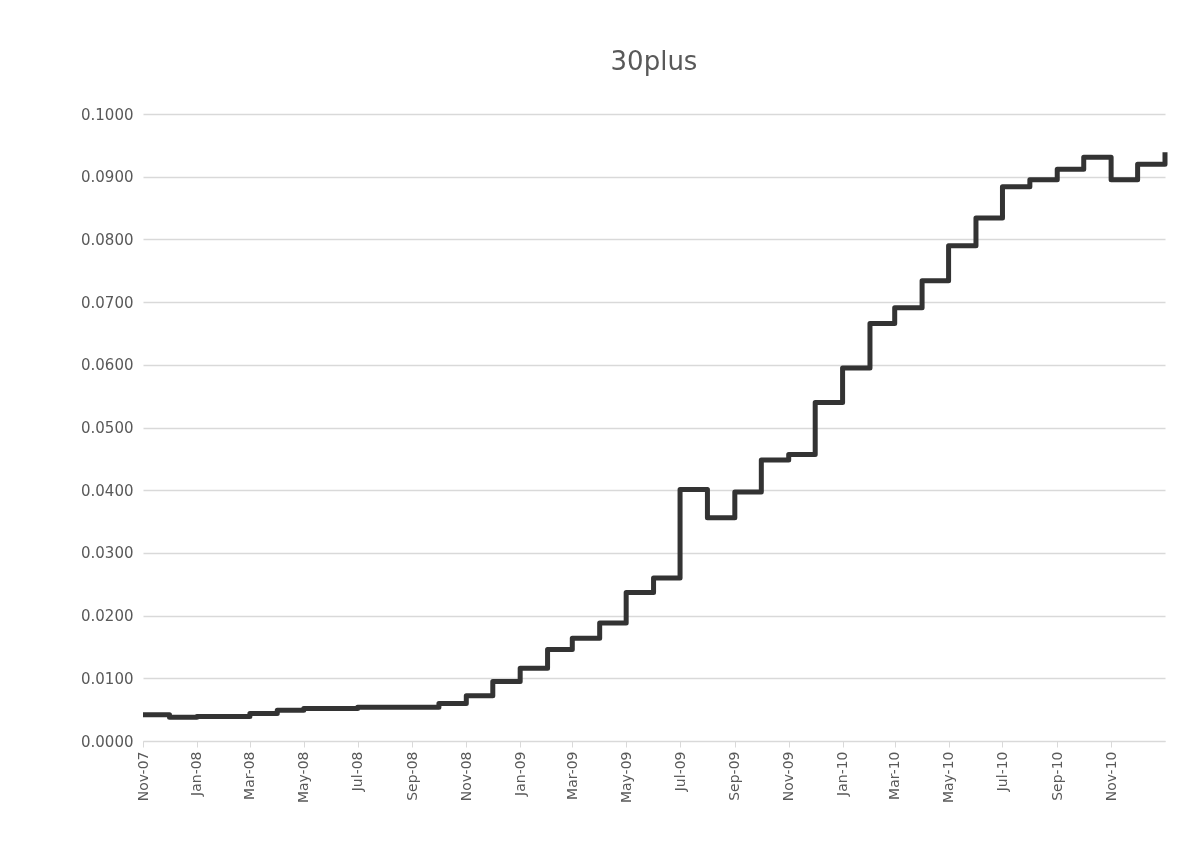  I want to click on x-tick-label: Jan-09, so click(519, 774).